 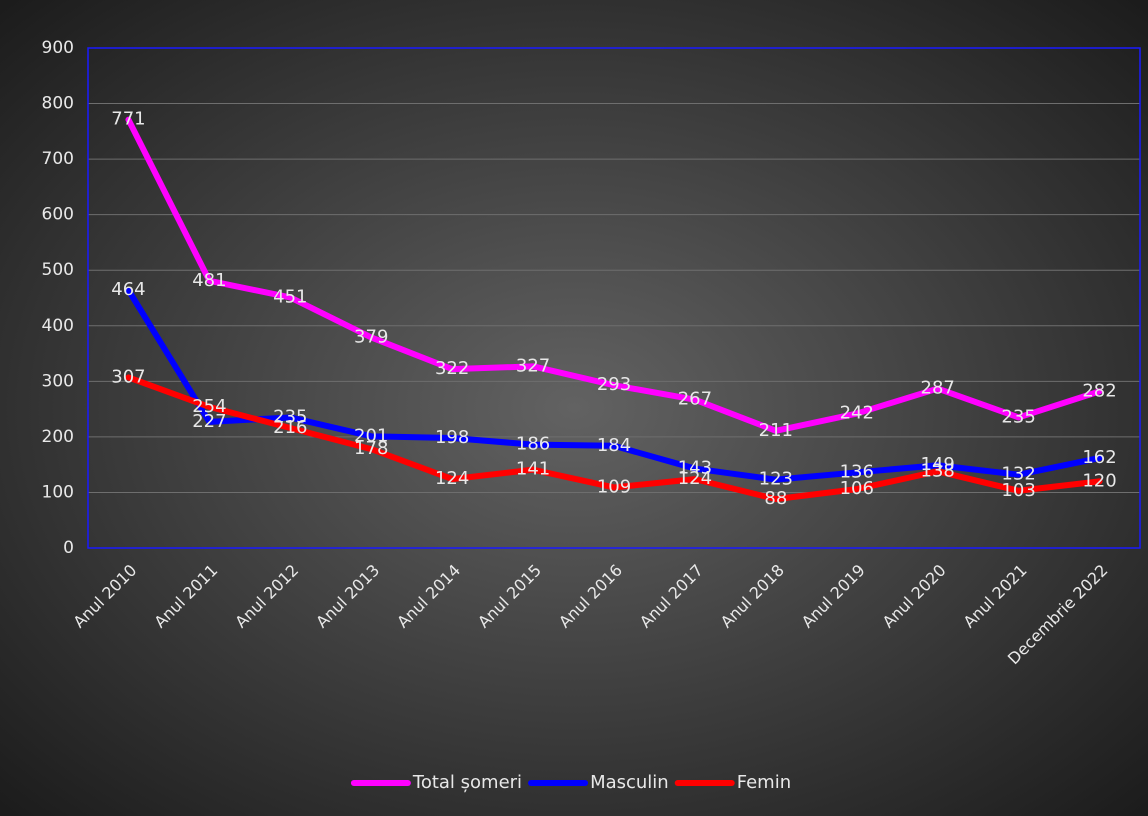 What do you see at coordinates (371, 336) in the screenshot?
I see `data-label: 379` at bounding box center [371, 336].